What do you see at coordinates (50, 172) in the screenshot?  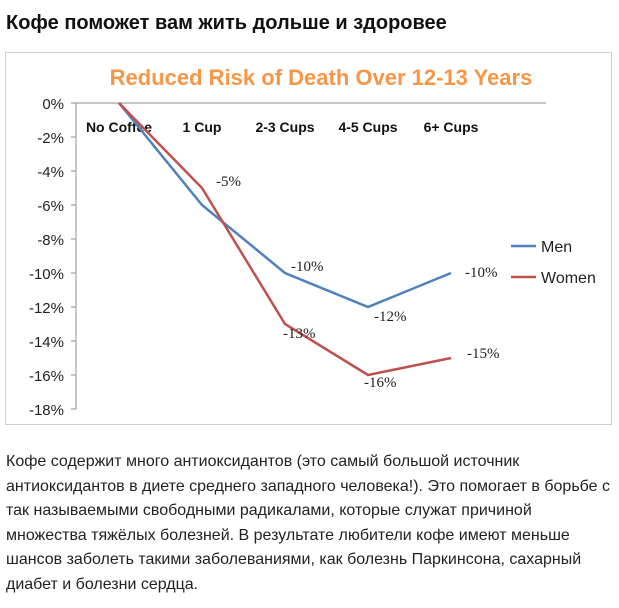 I see `y-tick-label: -4%` at bounding box center [50, 172].